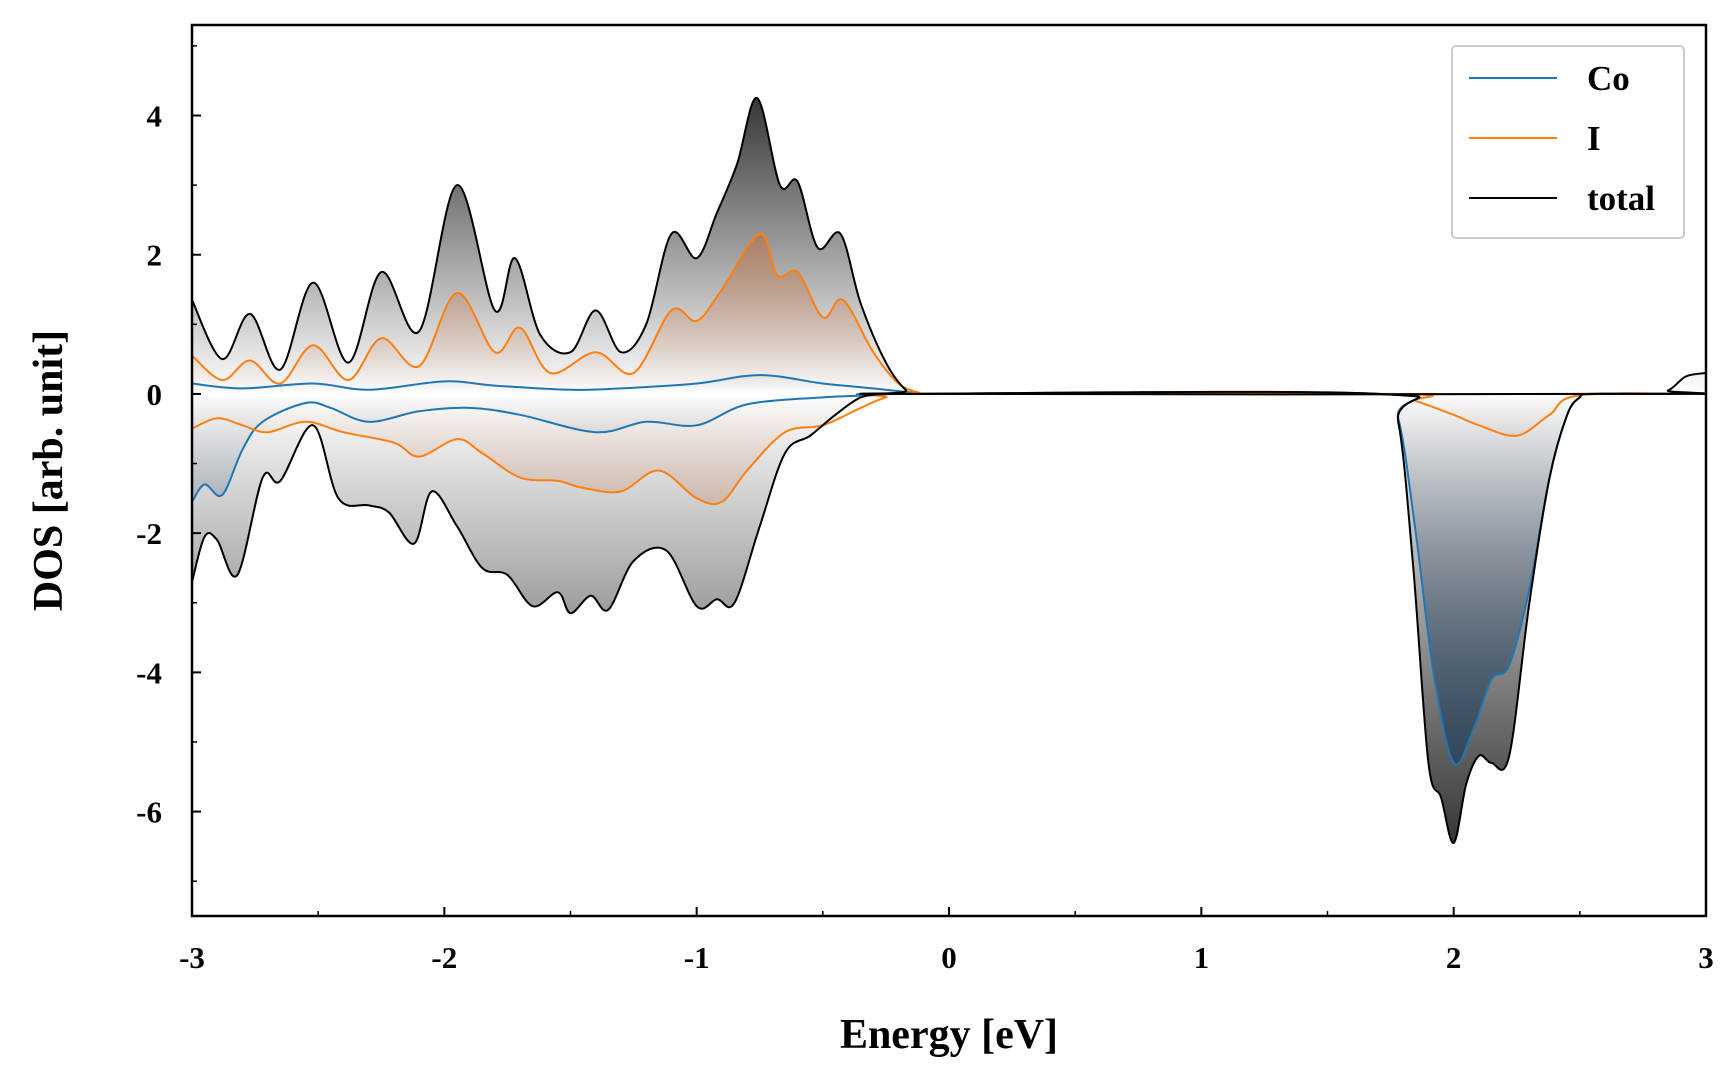 The width and height of the screenshot is (1728, 1080). I want to click on y-tick-label: 4, so click(155, 115).